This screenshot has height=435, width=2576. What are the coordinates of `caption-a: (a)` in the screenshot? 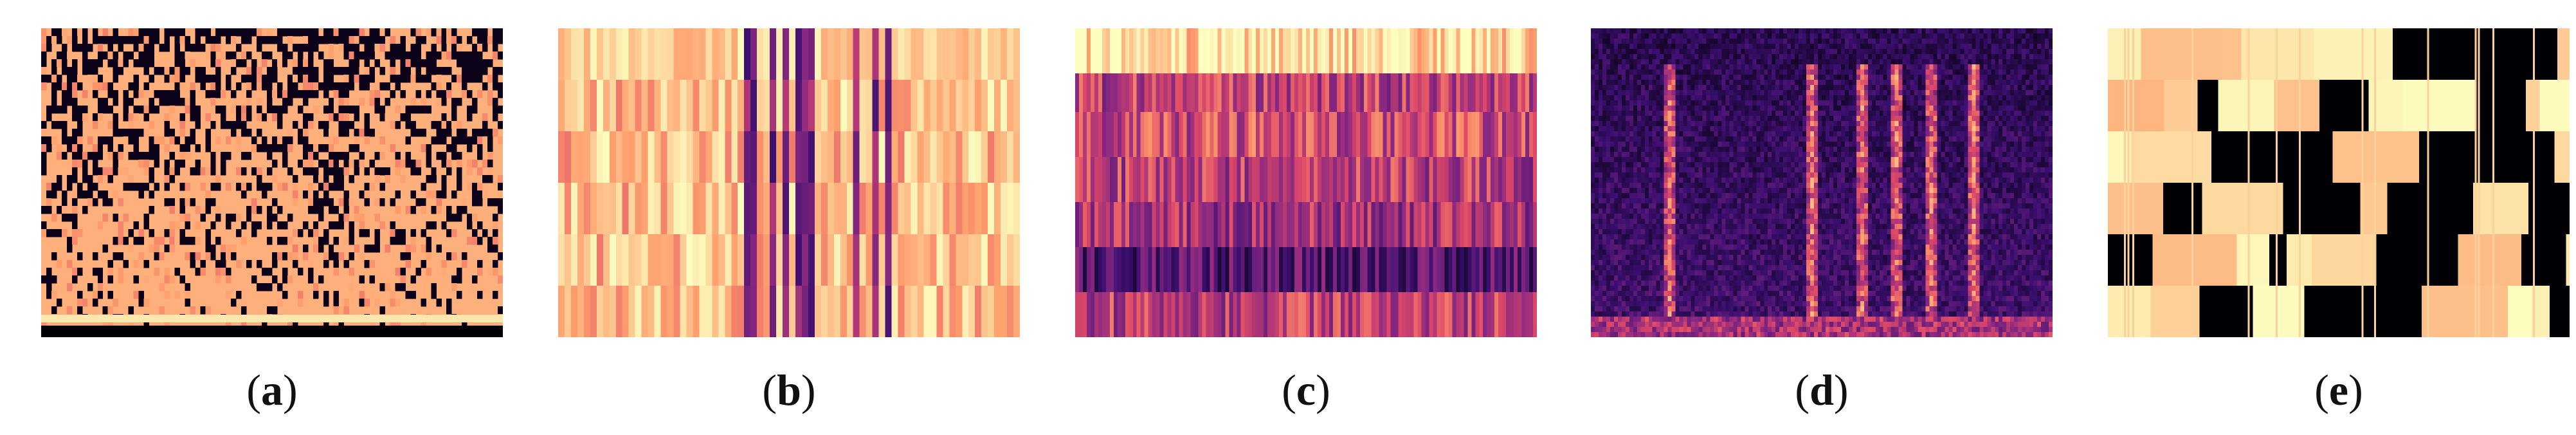 It's located at (272, 390).